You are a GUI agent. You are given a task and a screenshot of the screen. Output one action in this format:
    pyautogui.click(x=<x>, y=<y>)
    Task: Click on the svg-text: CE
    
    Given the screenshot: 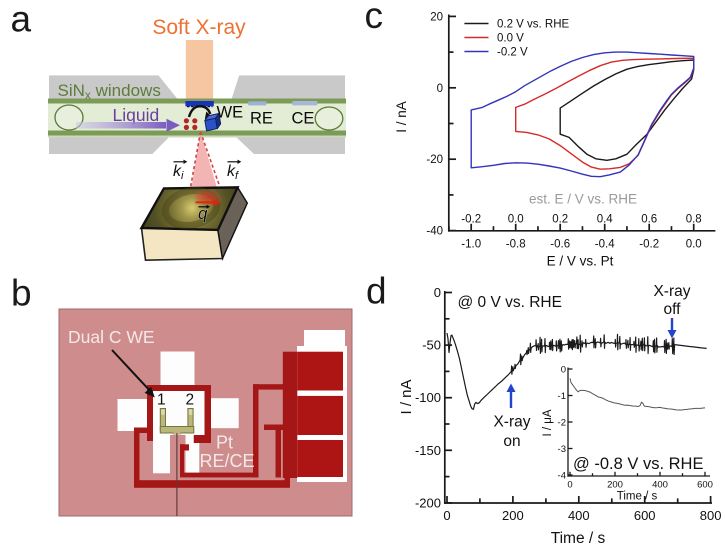 What is the action you would take?
    pyautogui.click(x=303, y=119)
    